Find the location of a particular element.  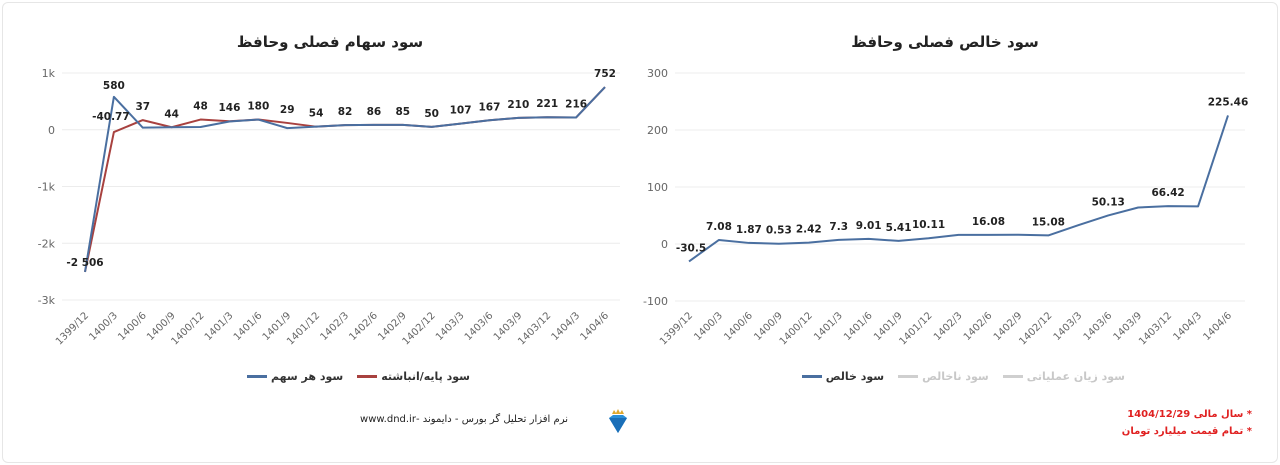

data-label: 167 is located at coordinates (489, 107).